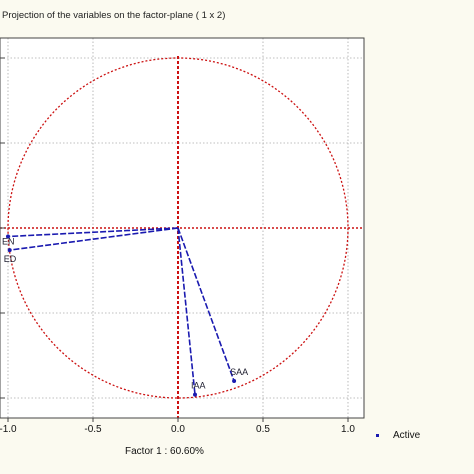  I want to click on x-tick-label: -1.0, so click(8, 429).